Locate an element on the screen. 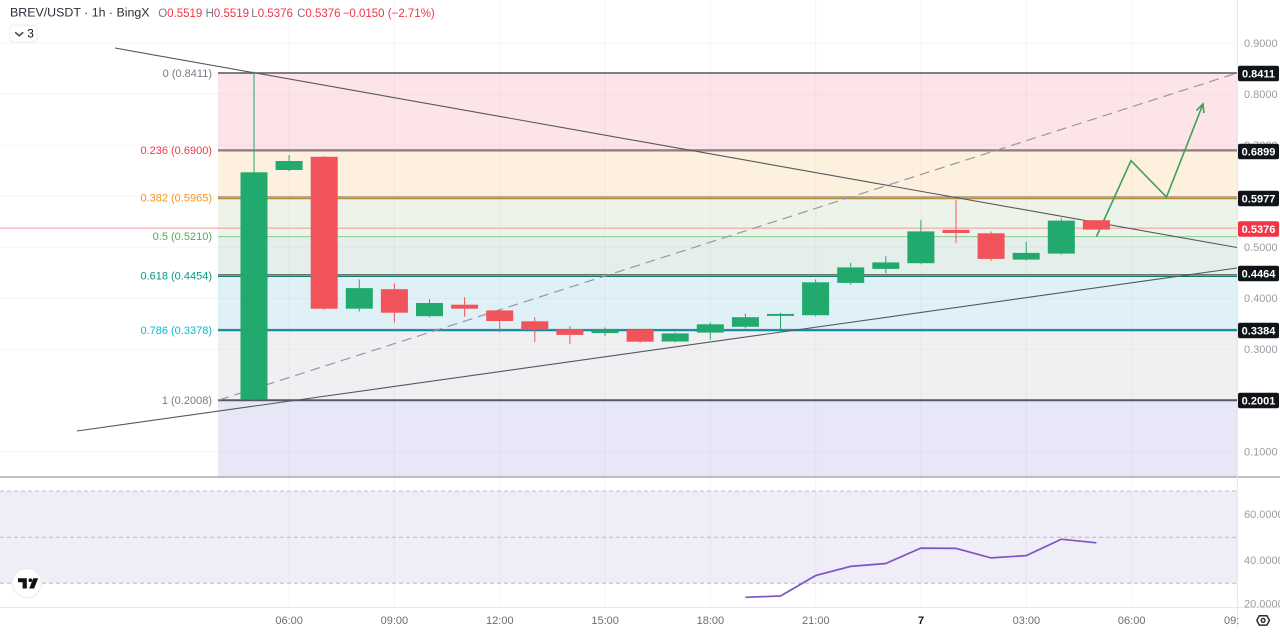  svg-text: 15:00 is located at coordinates (605, 621).